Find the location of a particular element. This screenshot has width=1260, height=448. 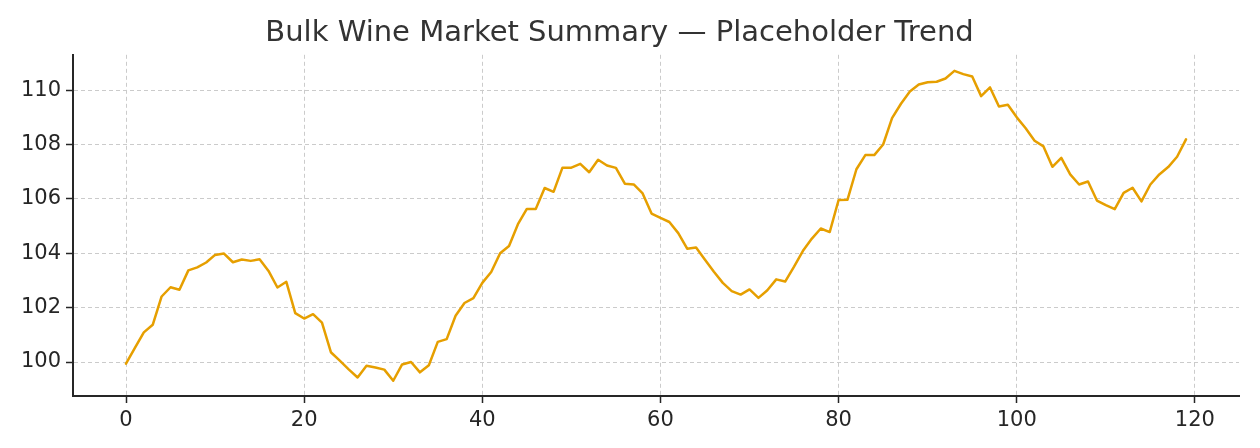

y-tick-label: 102 is located at coordinates (40, 306).